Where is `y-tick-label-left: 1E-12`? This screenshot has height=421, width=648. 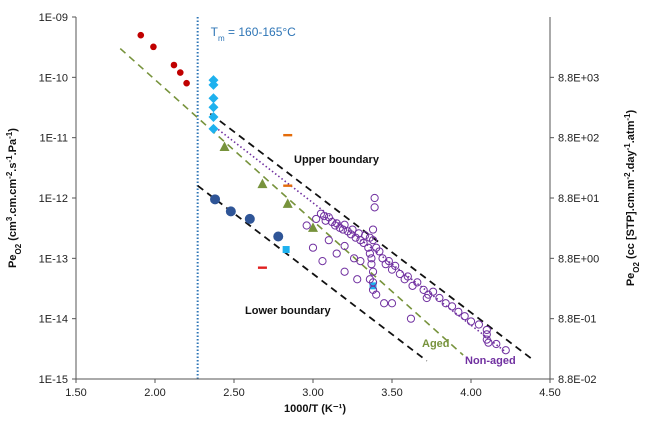
y-tick-label-left: 1E-12 is located at coordinates (53, 199).